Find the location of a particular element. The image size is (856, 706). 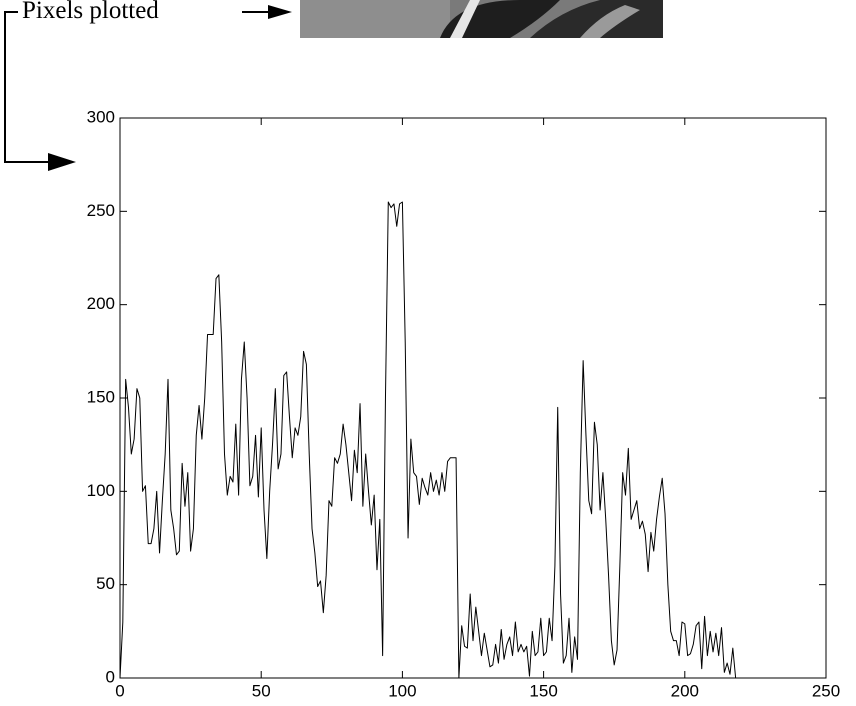

y-tick-label: 150 is located at coordinates (101, 396).